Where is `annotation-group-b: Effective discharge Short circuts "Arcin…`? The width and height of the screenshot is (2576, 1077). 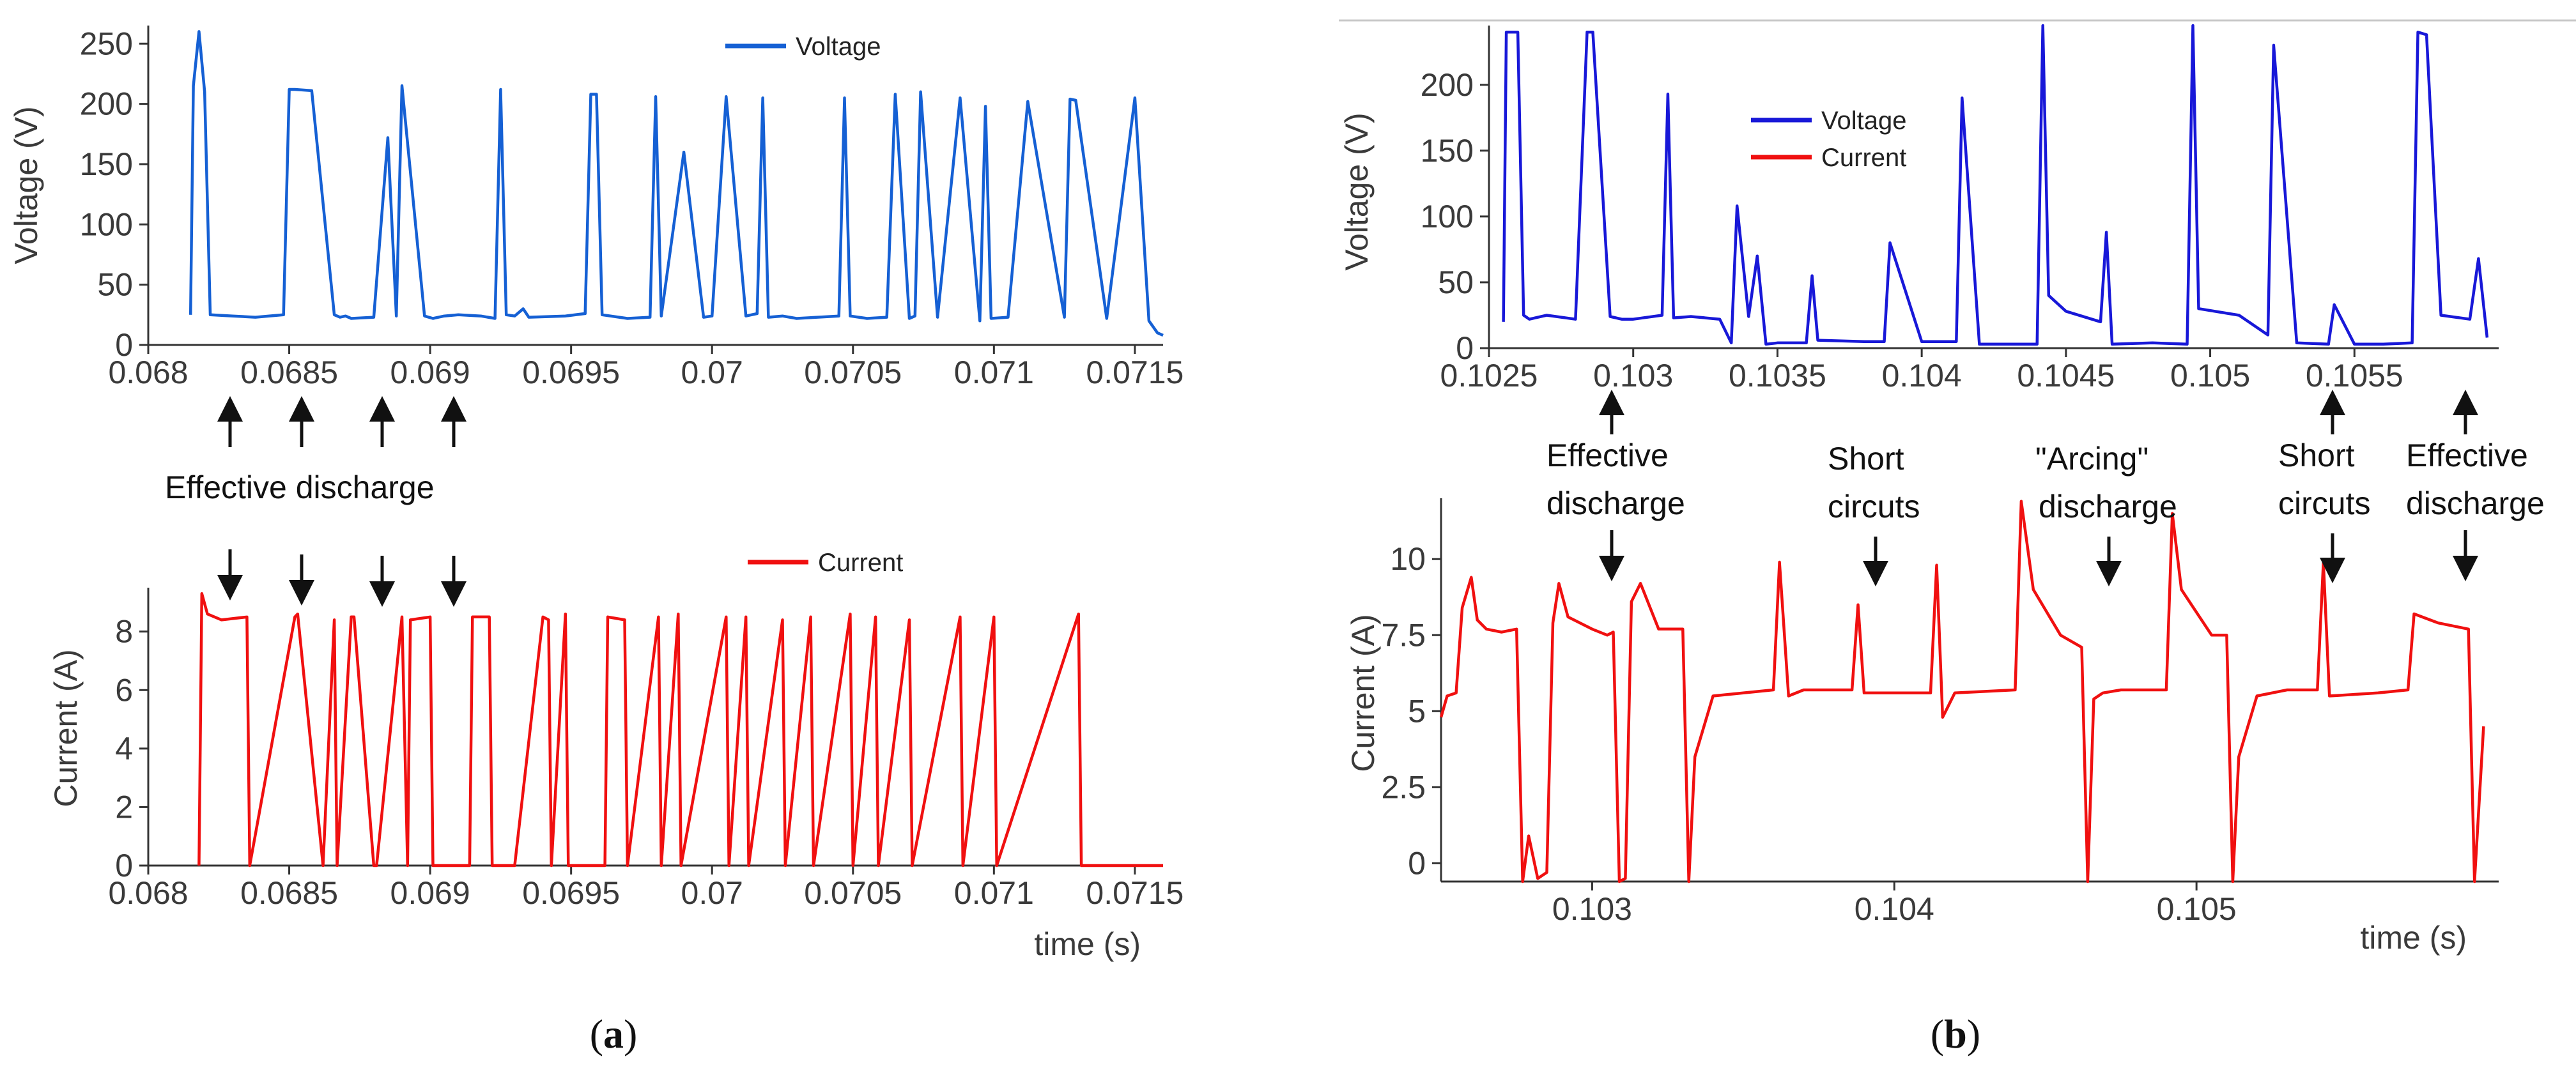
annotation-group-b: Effective discharge Short circuts "Arcin… is located at coordinates (2045, 488).